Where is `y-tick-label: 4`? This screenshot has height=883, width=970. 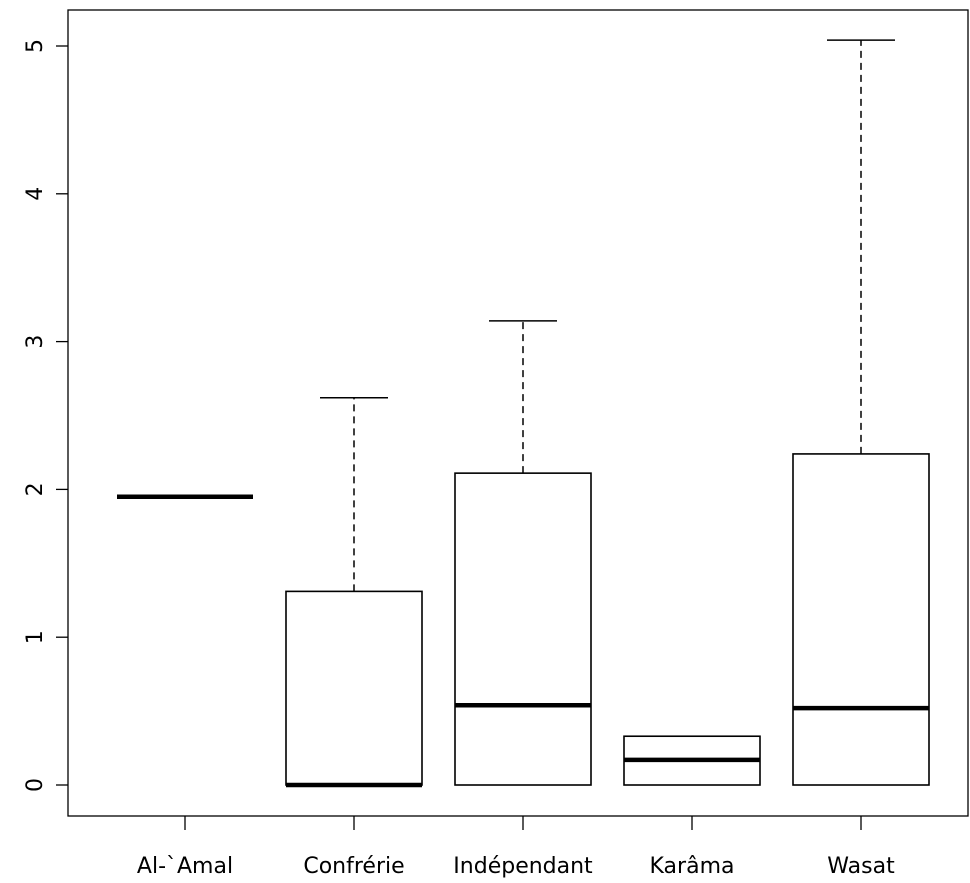 y-tick-label: 4 is located at coordinates (35, 194).